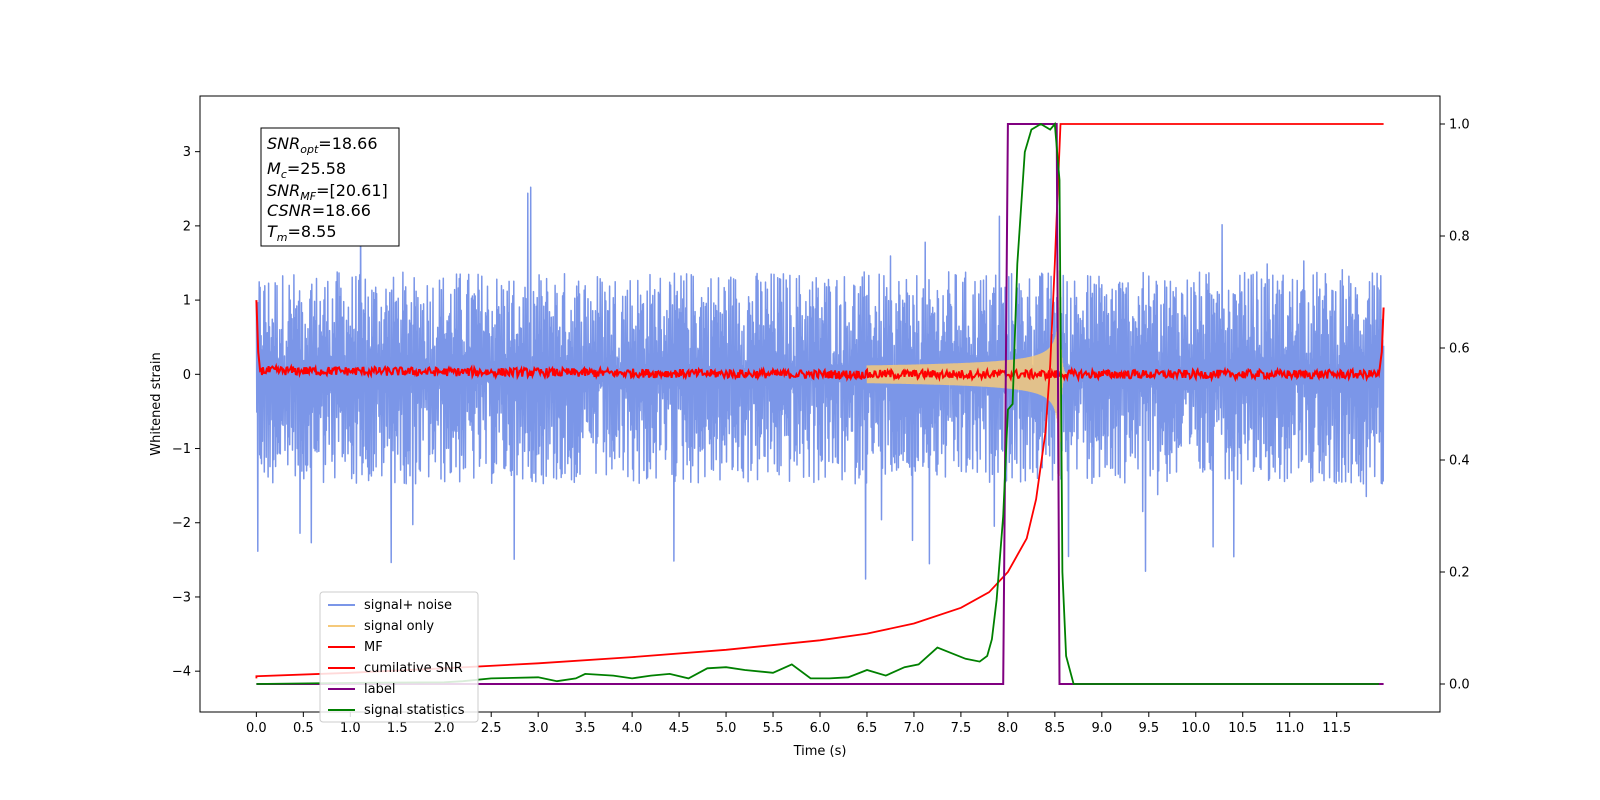 The image size is (1600, 800). I want to click on y-tick-label: −1, so click(181, 449).